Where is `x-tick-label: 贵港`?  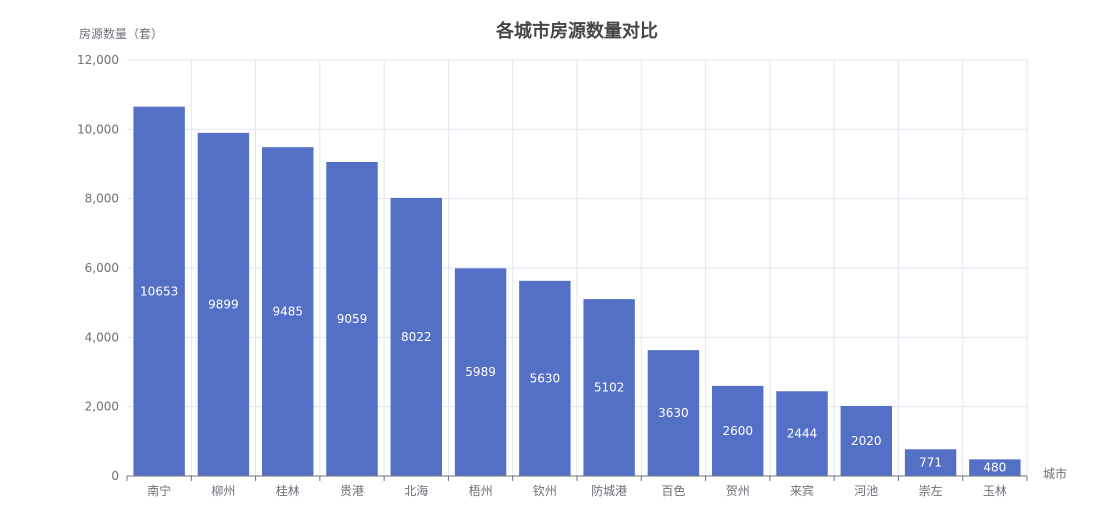
x-tick-label: 贵港 is located at coordinates (352, 491).